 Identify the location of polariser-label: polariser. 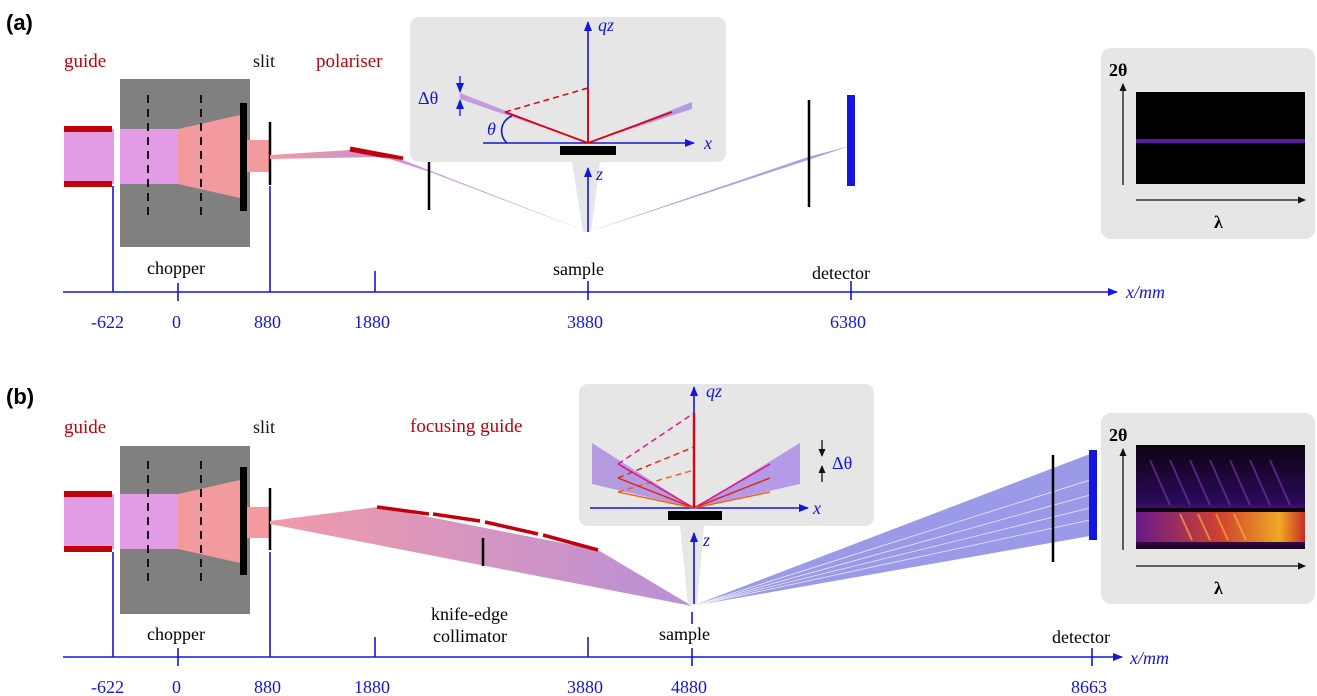
(349, 61).